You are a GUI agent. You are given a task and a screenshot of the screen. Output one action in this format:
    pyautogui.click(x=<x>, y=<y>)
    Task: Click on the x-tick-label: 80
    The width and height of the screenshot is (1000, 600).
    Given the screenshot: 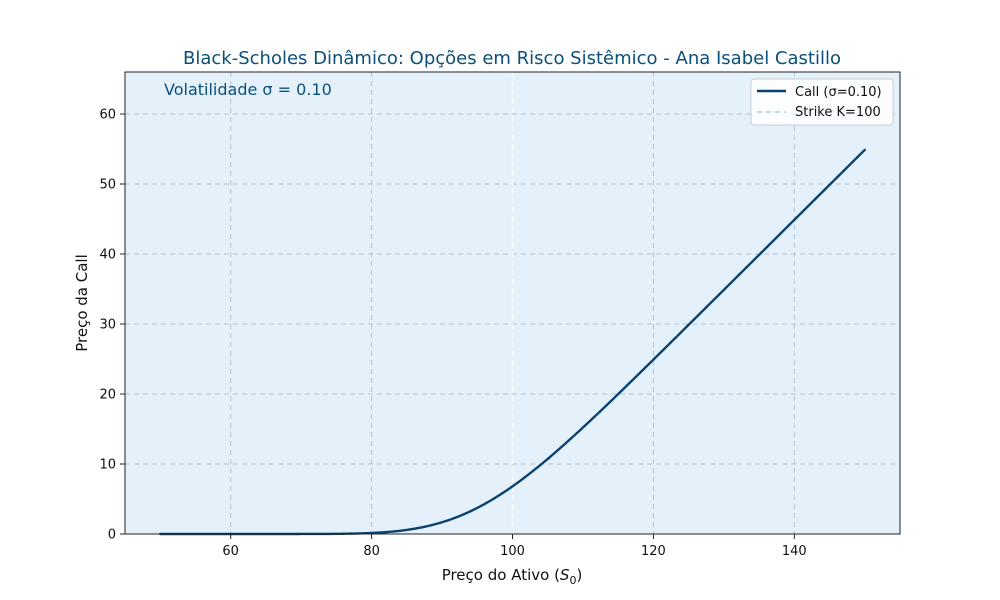 What is the action you would take?
    pyautogui.click(x=371, y=551)
    